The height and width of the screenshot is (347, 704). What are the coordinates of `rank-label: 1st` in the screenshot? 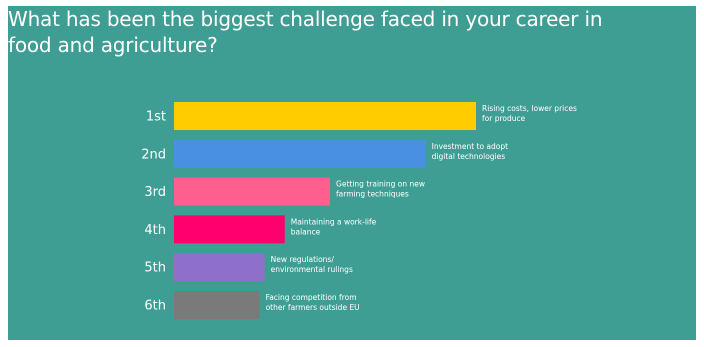 It's located at (156, 117).